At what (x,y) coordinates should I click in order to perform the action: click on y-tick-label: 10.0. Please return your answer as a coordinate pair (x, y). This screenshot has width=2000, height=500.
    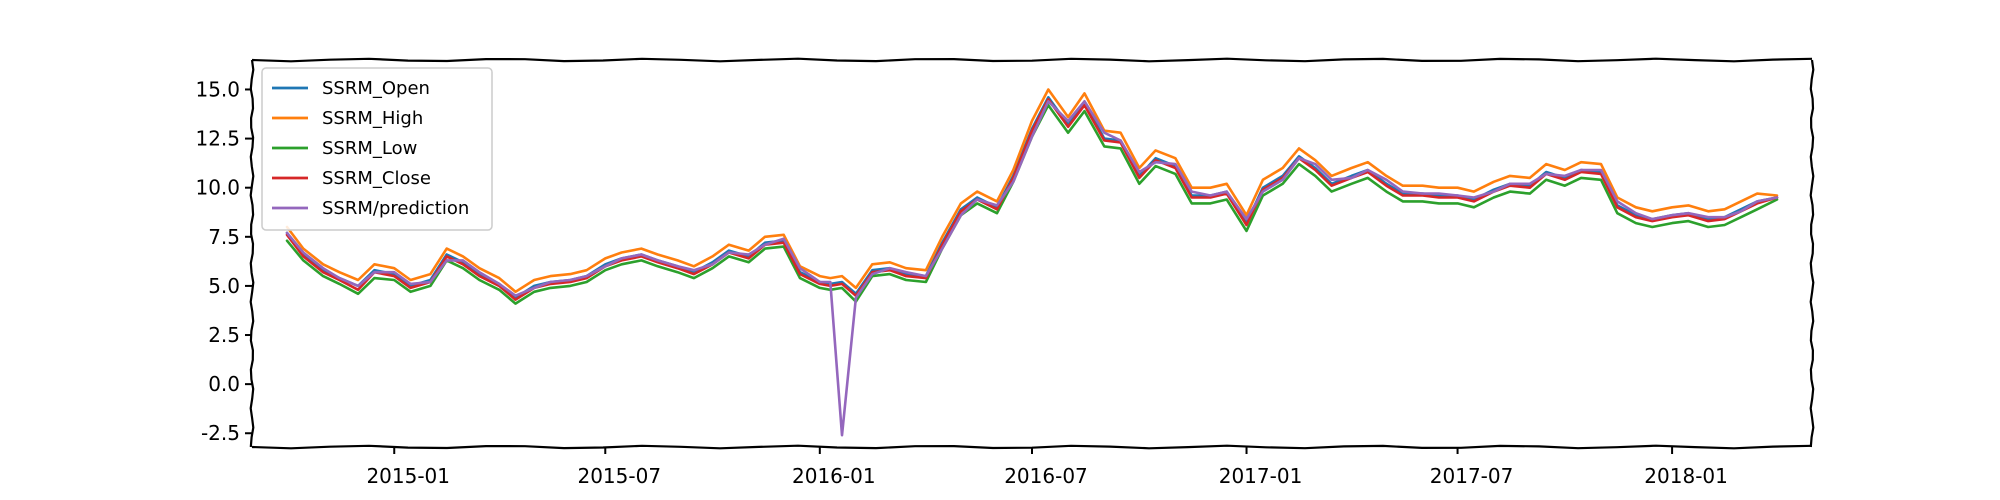
    Looking at the image, I should click on (217, 188).